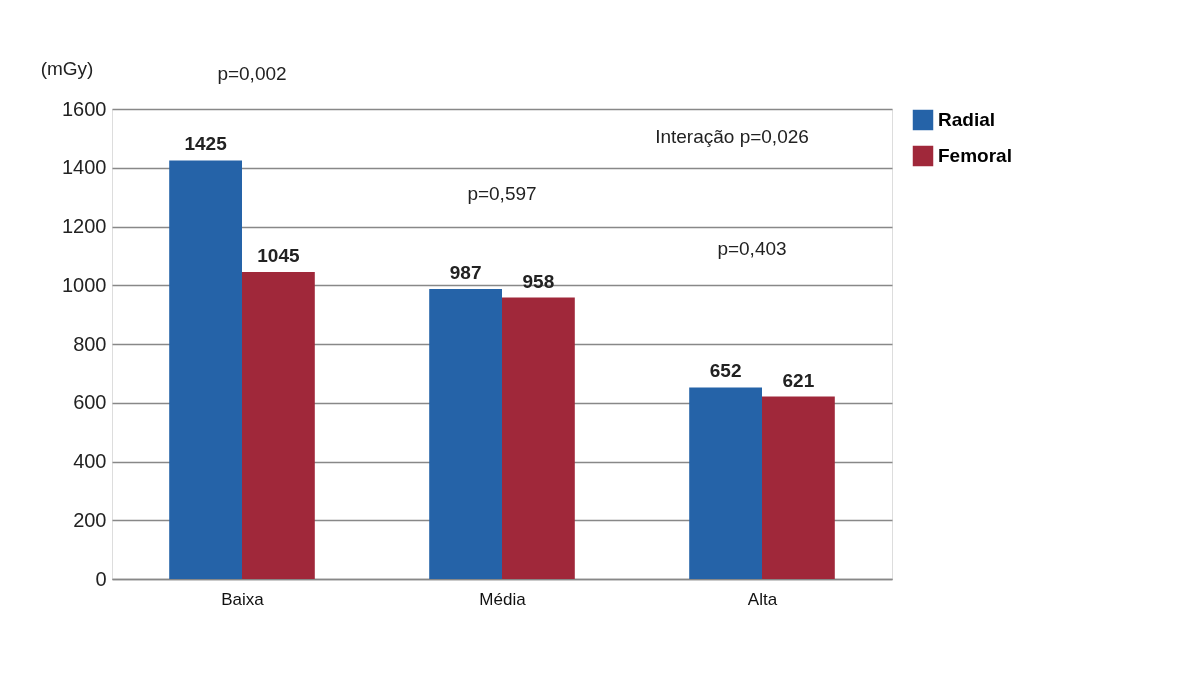 The width and height of the screenshot is (1202, 681). I want to click on y-tick-label: 1000, so click(84, 284).